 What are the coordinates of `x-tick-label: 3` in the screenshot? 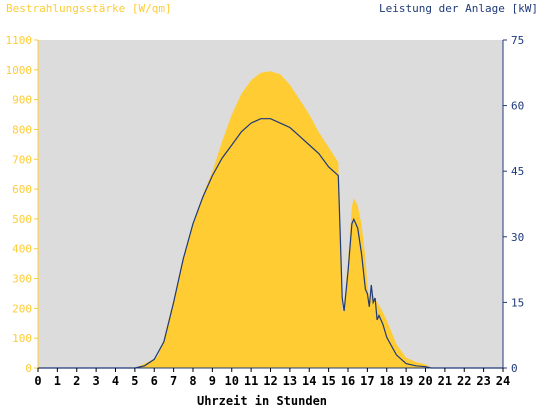 It's located at (96, 381).